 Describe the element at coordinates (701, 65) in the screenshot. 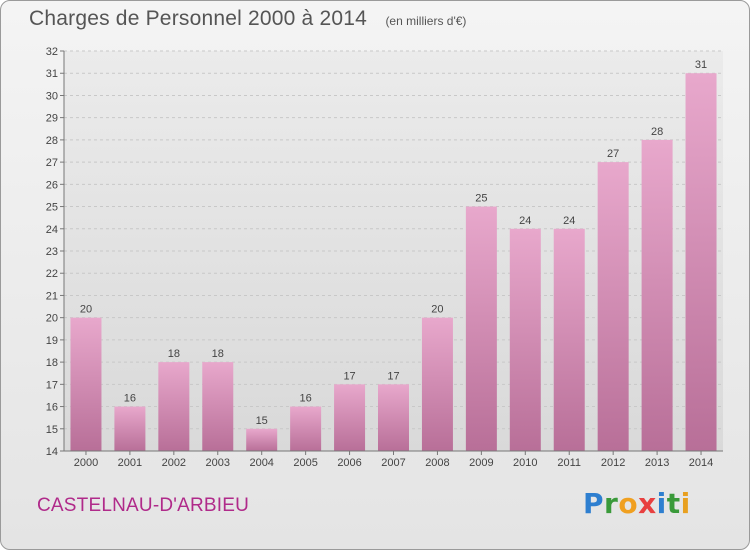

I see `bar-value-label: 31` at that location.